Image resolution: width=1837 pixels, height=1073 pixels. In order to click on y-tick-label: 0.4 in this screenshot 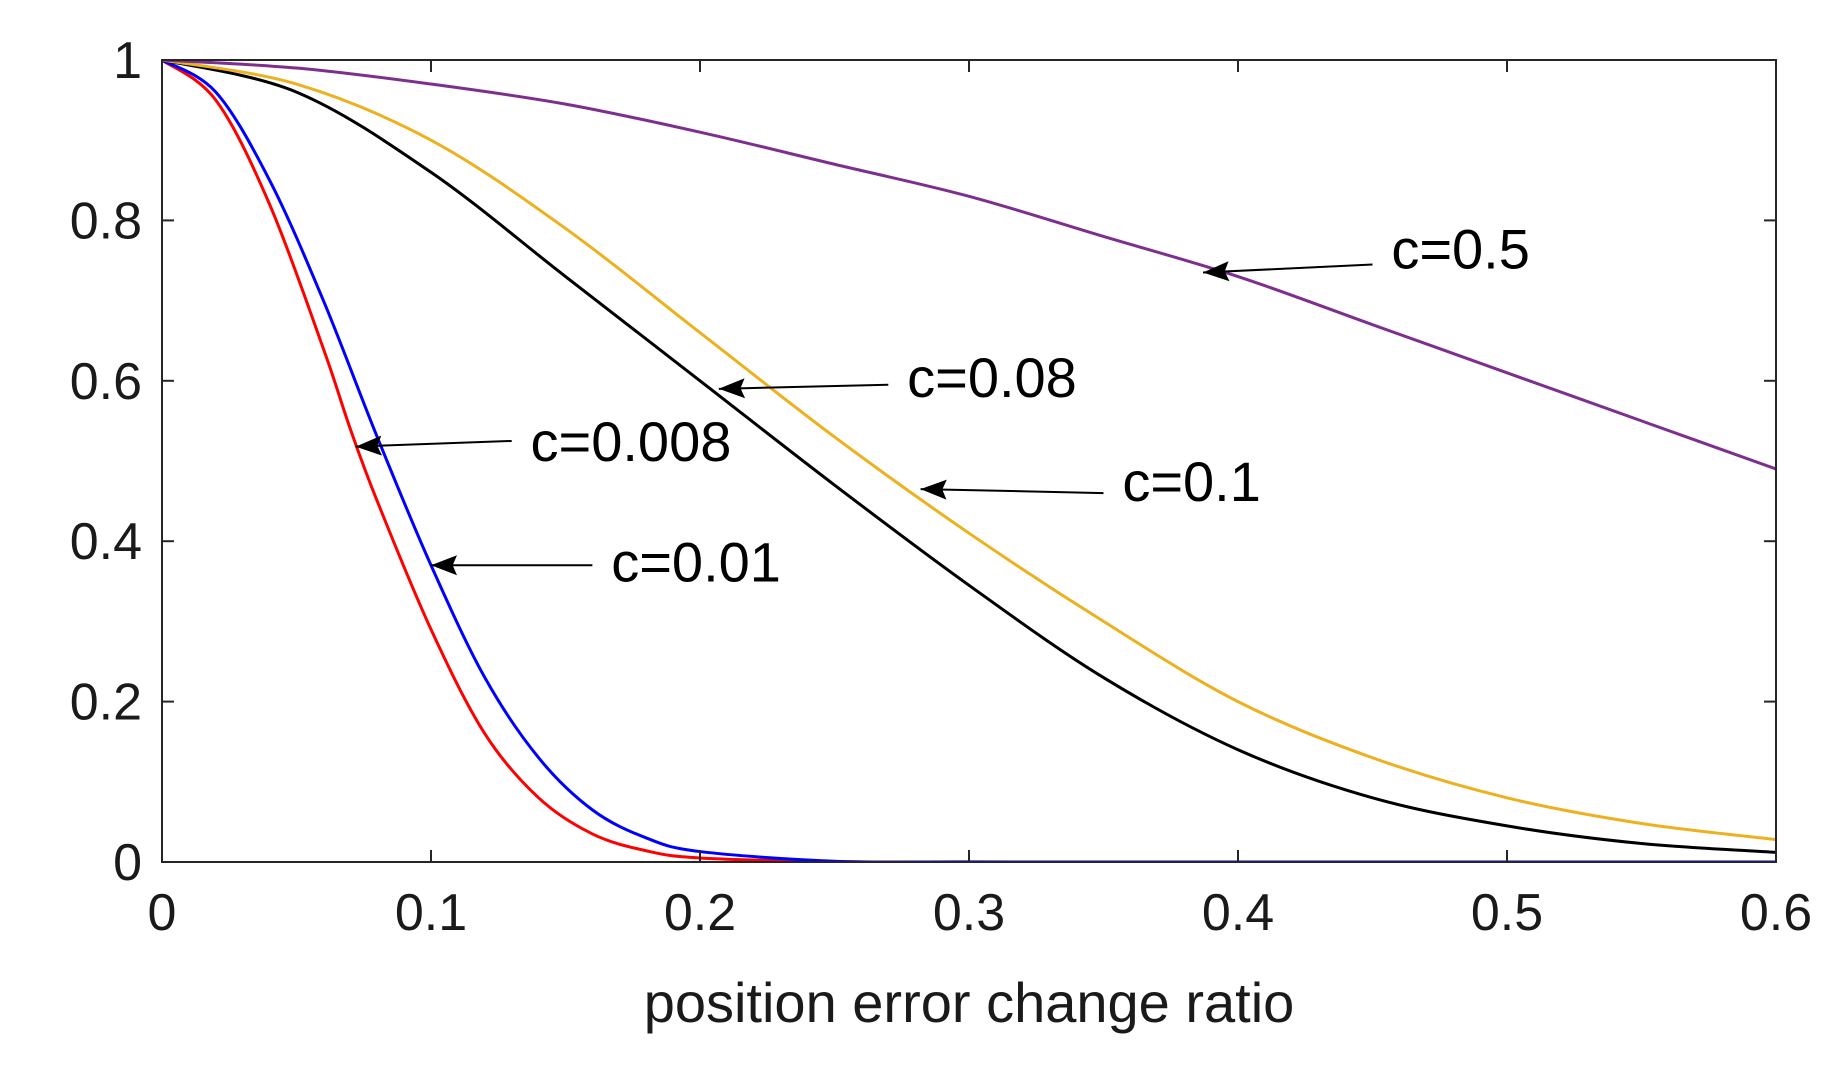, I will do `click(106, 542)`.